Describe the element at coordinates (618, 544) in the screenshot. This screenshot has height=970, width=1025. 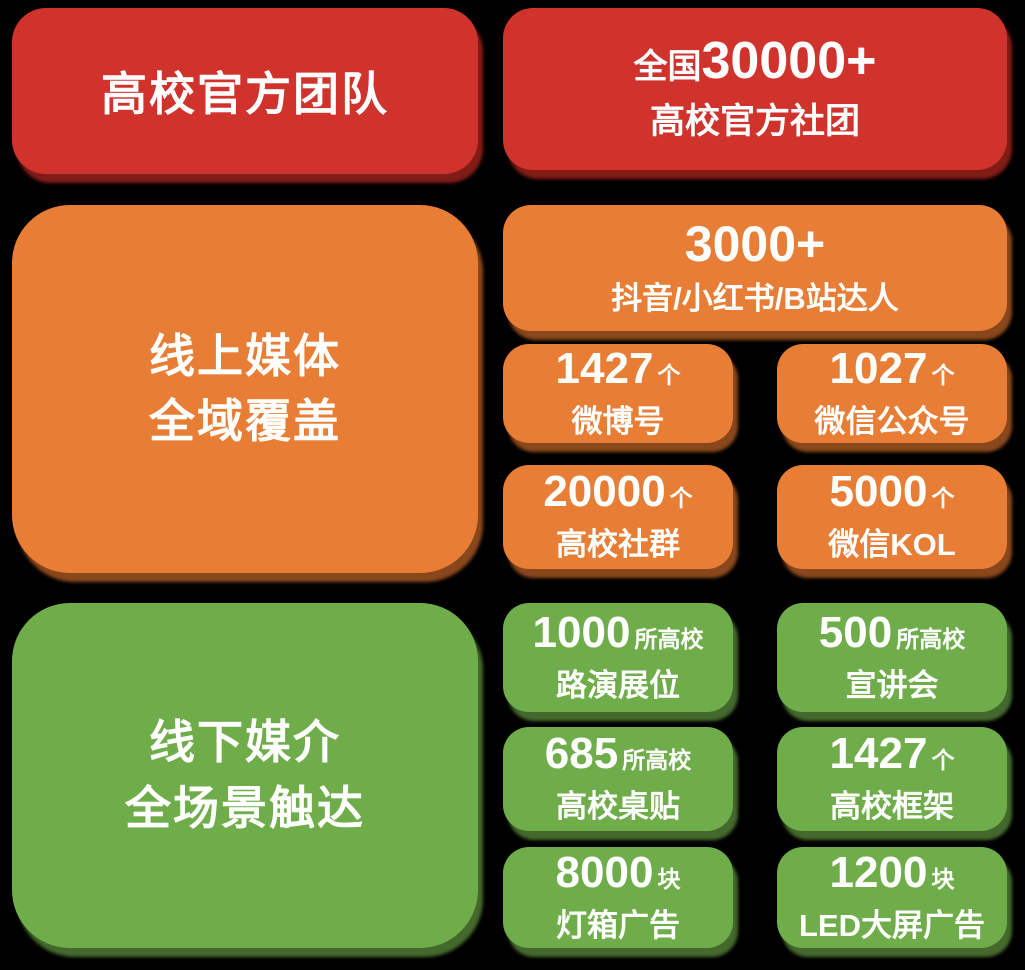
I see `stat-label: 高校社群` at that location.